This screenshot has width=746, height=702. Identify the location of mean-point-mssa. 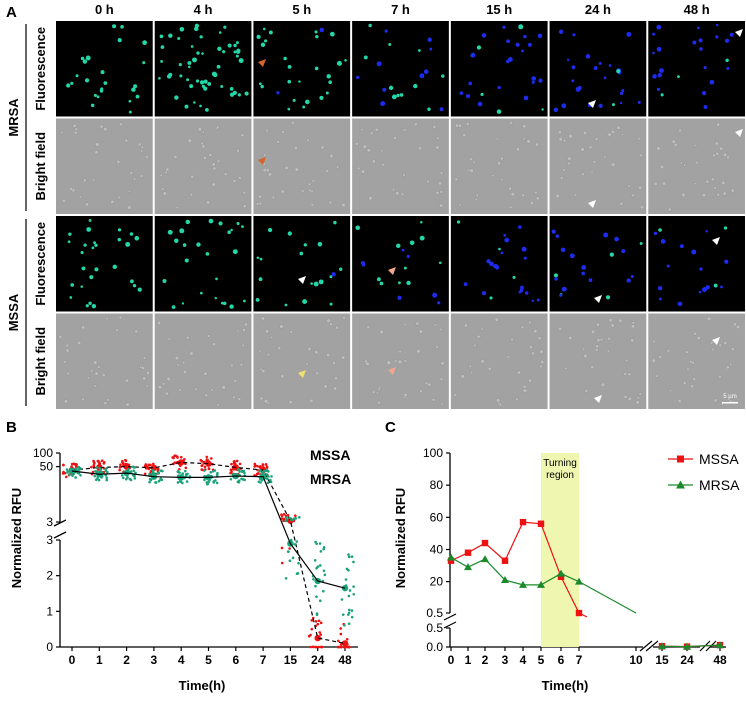
(317, 638).